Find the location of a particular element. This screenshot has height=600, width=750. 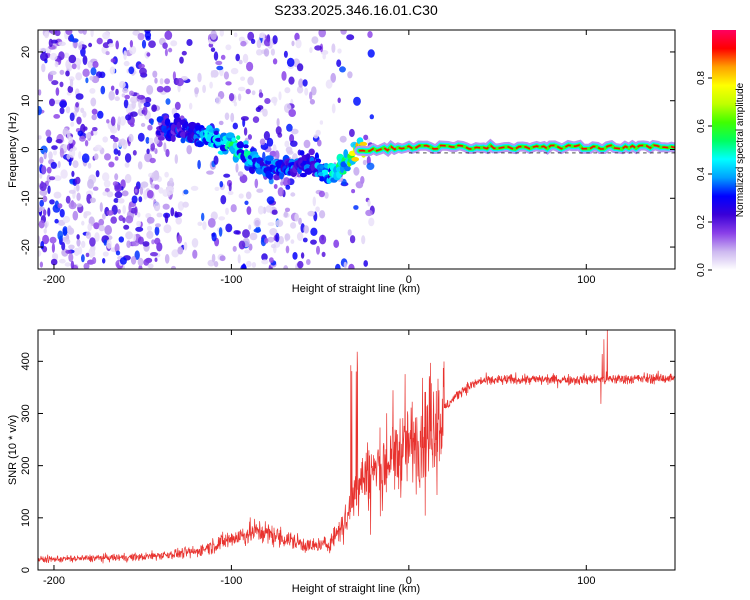

colorbar-tick-label: 0.8 is located at coordinates (701, 78).